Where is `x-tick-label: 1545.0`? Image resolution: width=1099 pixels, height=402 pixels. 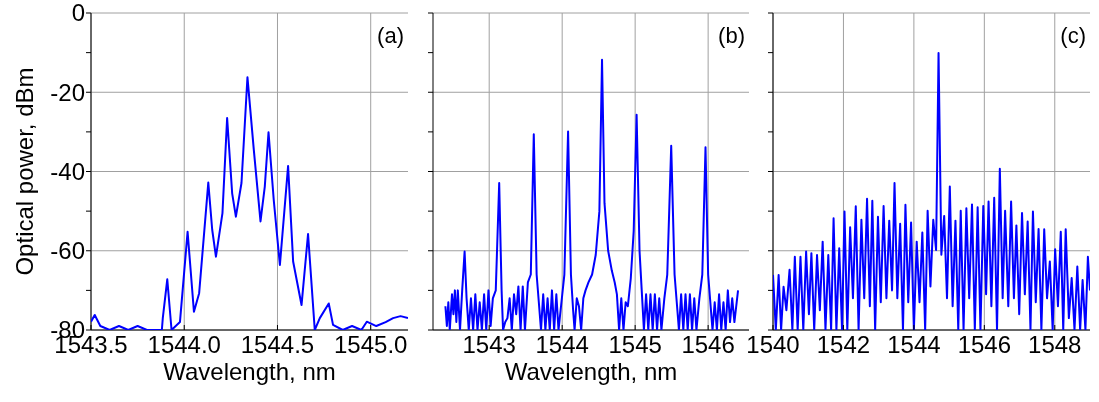 x-tick-label: 1545.0 is located at coordinates (371, 344).